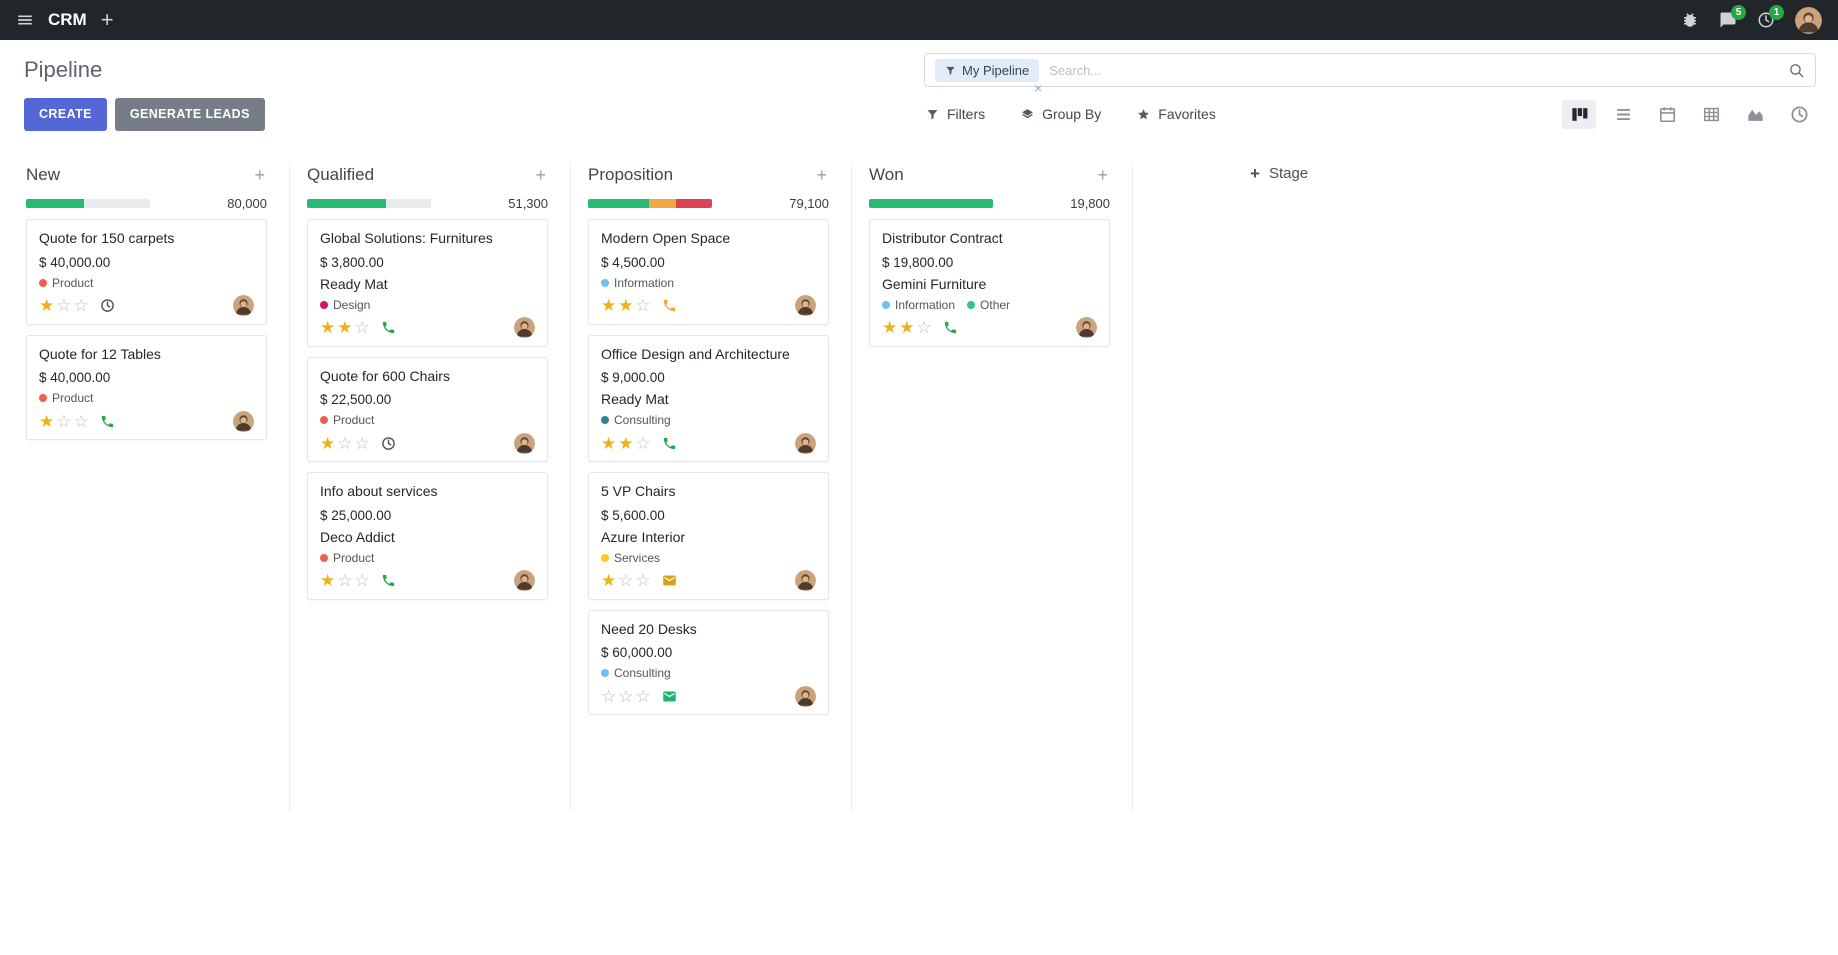  Describe the element at coordinates (1690, 20) in the screenshot. I see `debug-bug-icon` at that location.